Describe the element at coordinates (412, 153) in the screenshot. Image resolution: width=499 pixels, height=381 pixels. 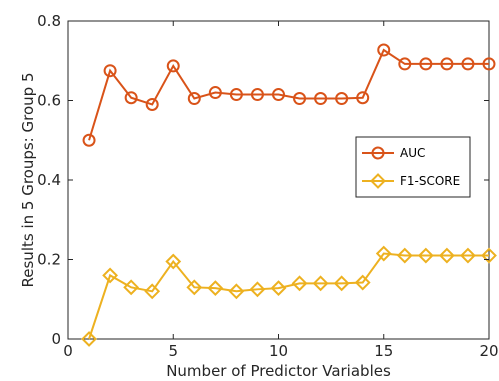
I see `legend-label: AUC` at that location.